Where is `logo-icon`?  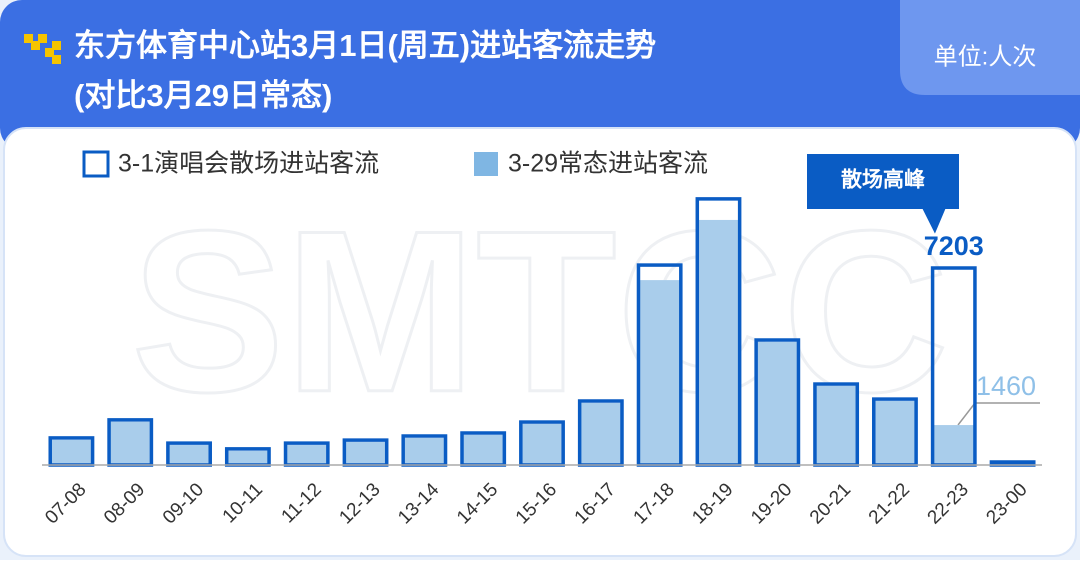 logo-icon is located at coordinates (42, 49).